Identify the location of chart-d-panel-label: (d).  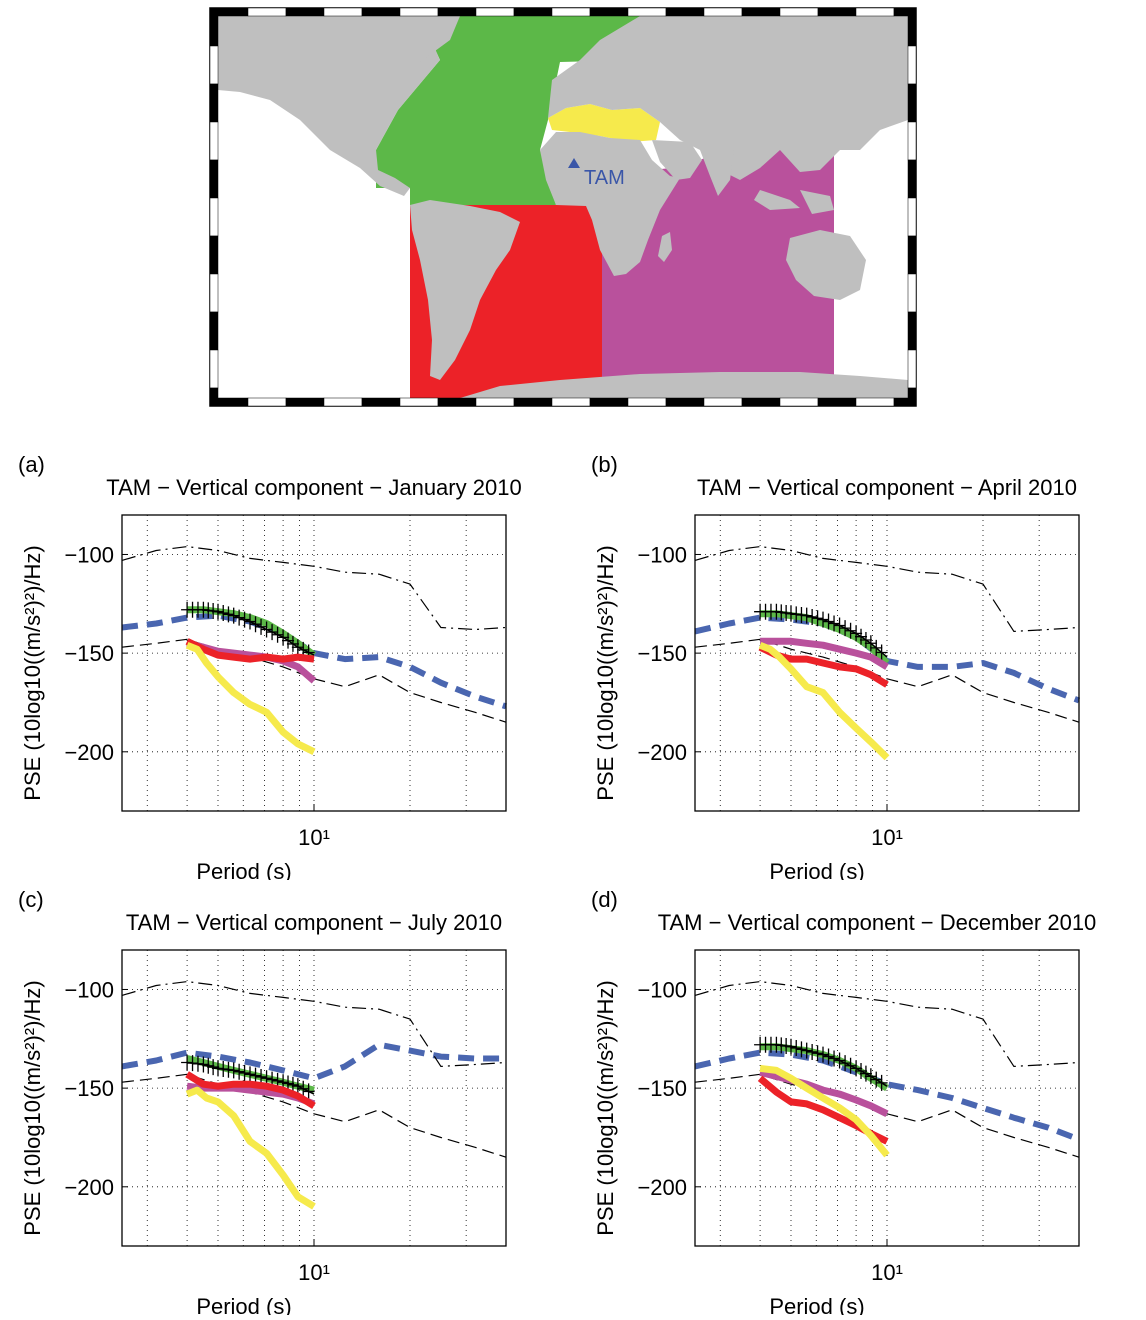
(604, 899).